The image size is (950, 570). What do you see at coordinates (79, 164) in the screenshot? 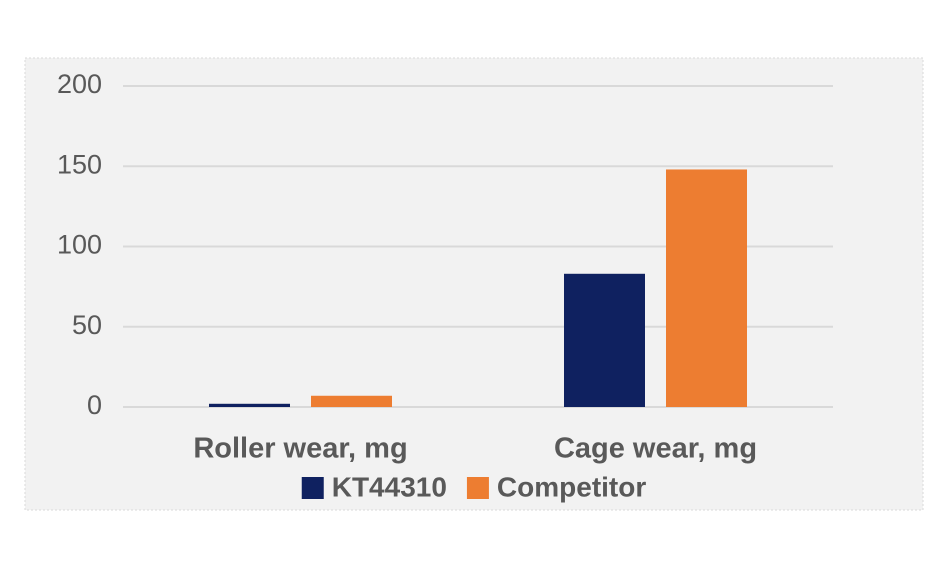
I see `y-tick-label: 150` at bounding box center [79, 164].